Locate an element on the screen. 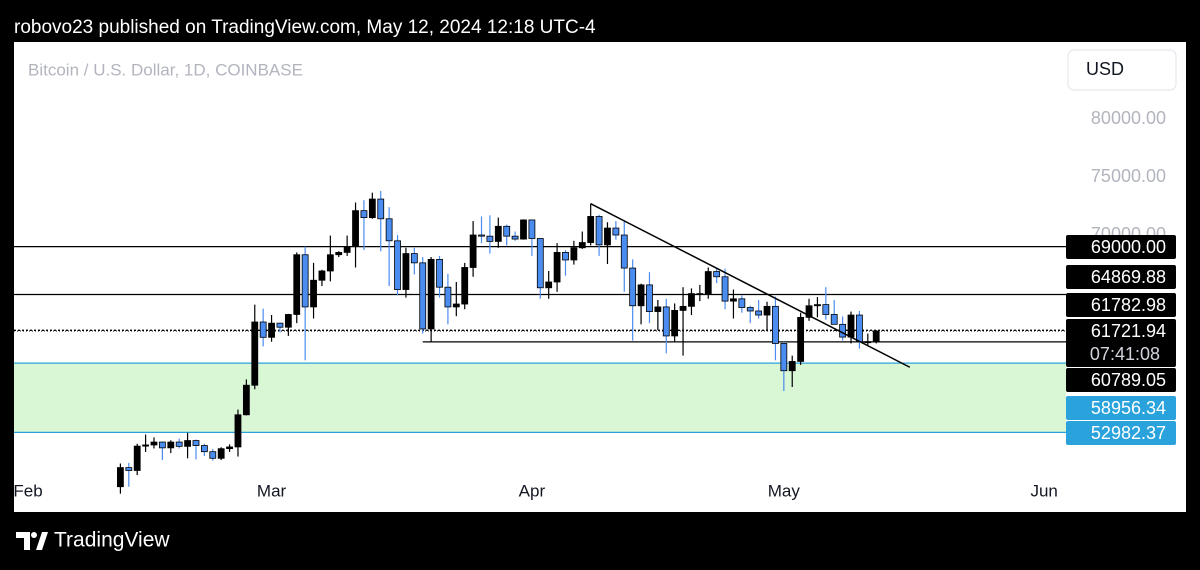 This screenshot has width=1200, height=570. x-tick-label: Mar is located at coordinates (272, 490).